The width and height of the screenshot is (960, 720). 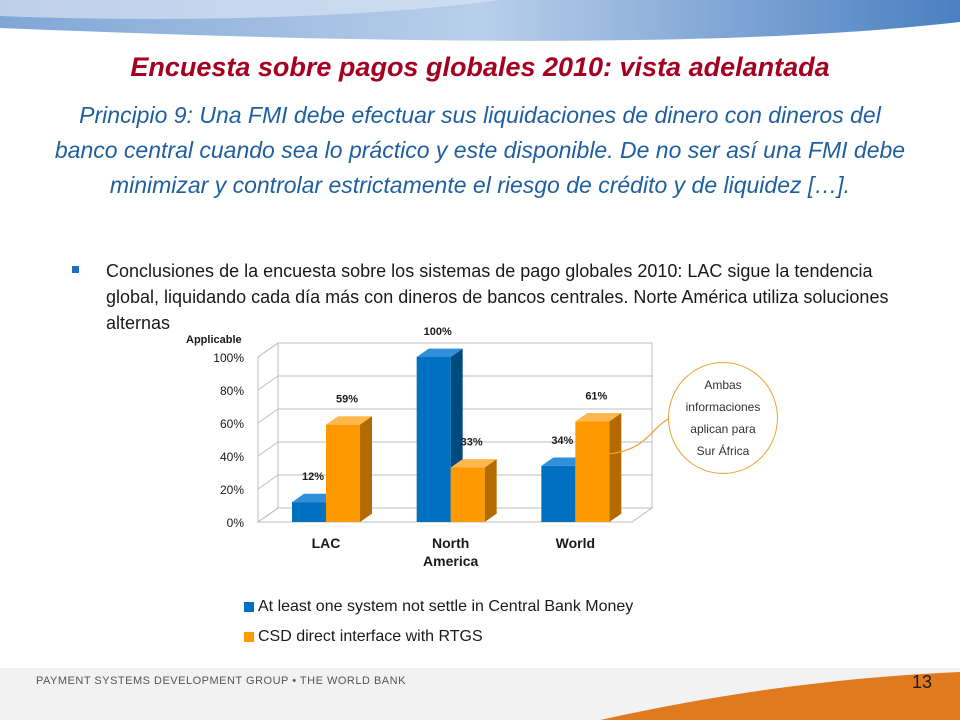 What do you see at coordinates (575, 543) in the screenshot?
I see `x-tick-label: World` at bounding box center [575, 543].